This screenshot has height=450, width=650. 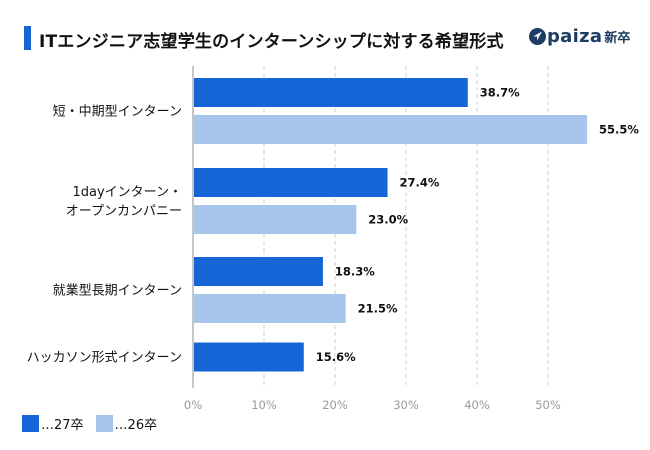 I want to click on x-tick-label: 0%, so click(x=193, y=405).